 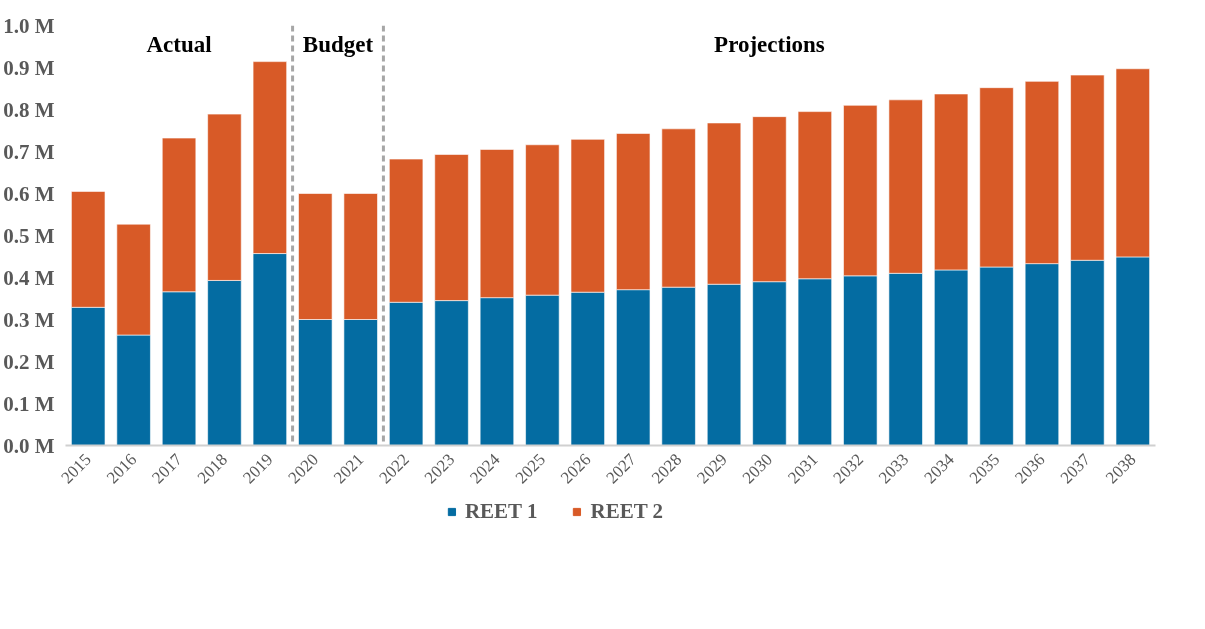 I want to click on y-tick-label: 0.0 M, so click(x=29, y=445).